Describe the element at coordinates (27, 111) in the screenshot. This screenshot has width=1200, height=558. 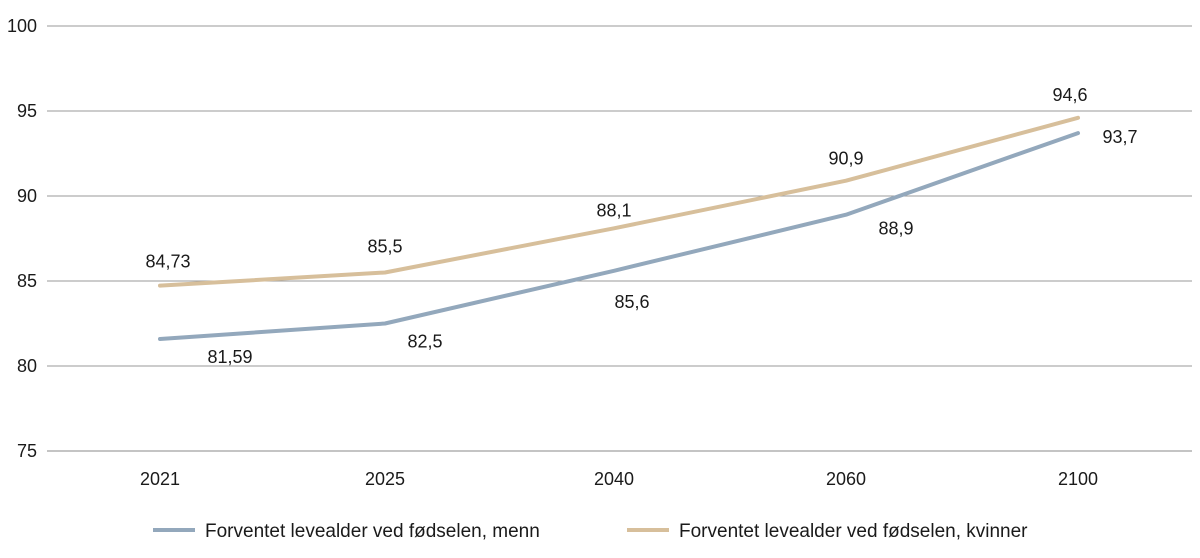
I see `y-tick-label: 95` at that location.